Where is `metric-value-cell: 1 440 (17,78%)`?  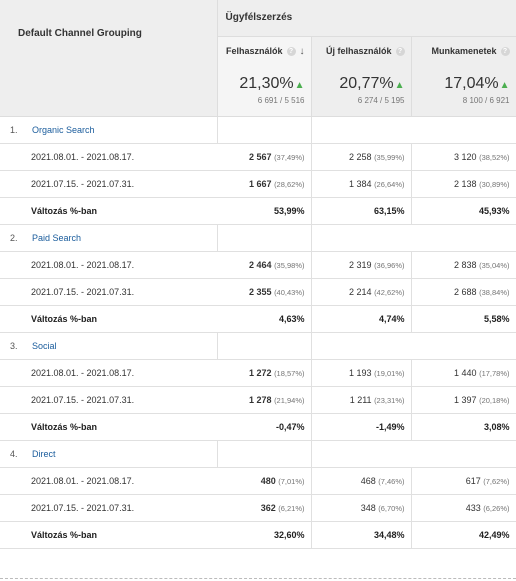 metric-value-cell: 1 440 (17,78%) is located at coordinates (463, 373).